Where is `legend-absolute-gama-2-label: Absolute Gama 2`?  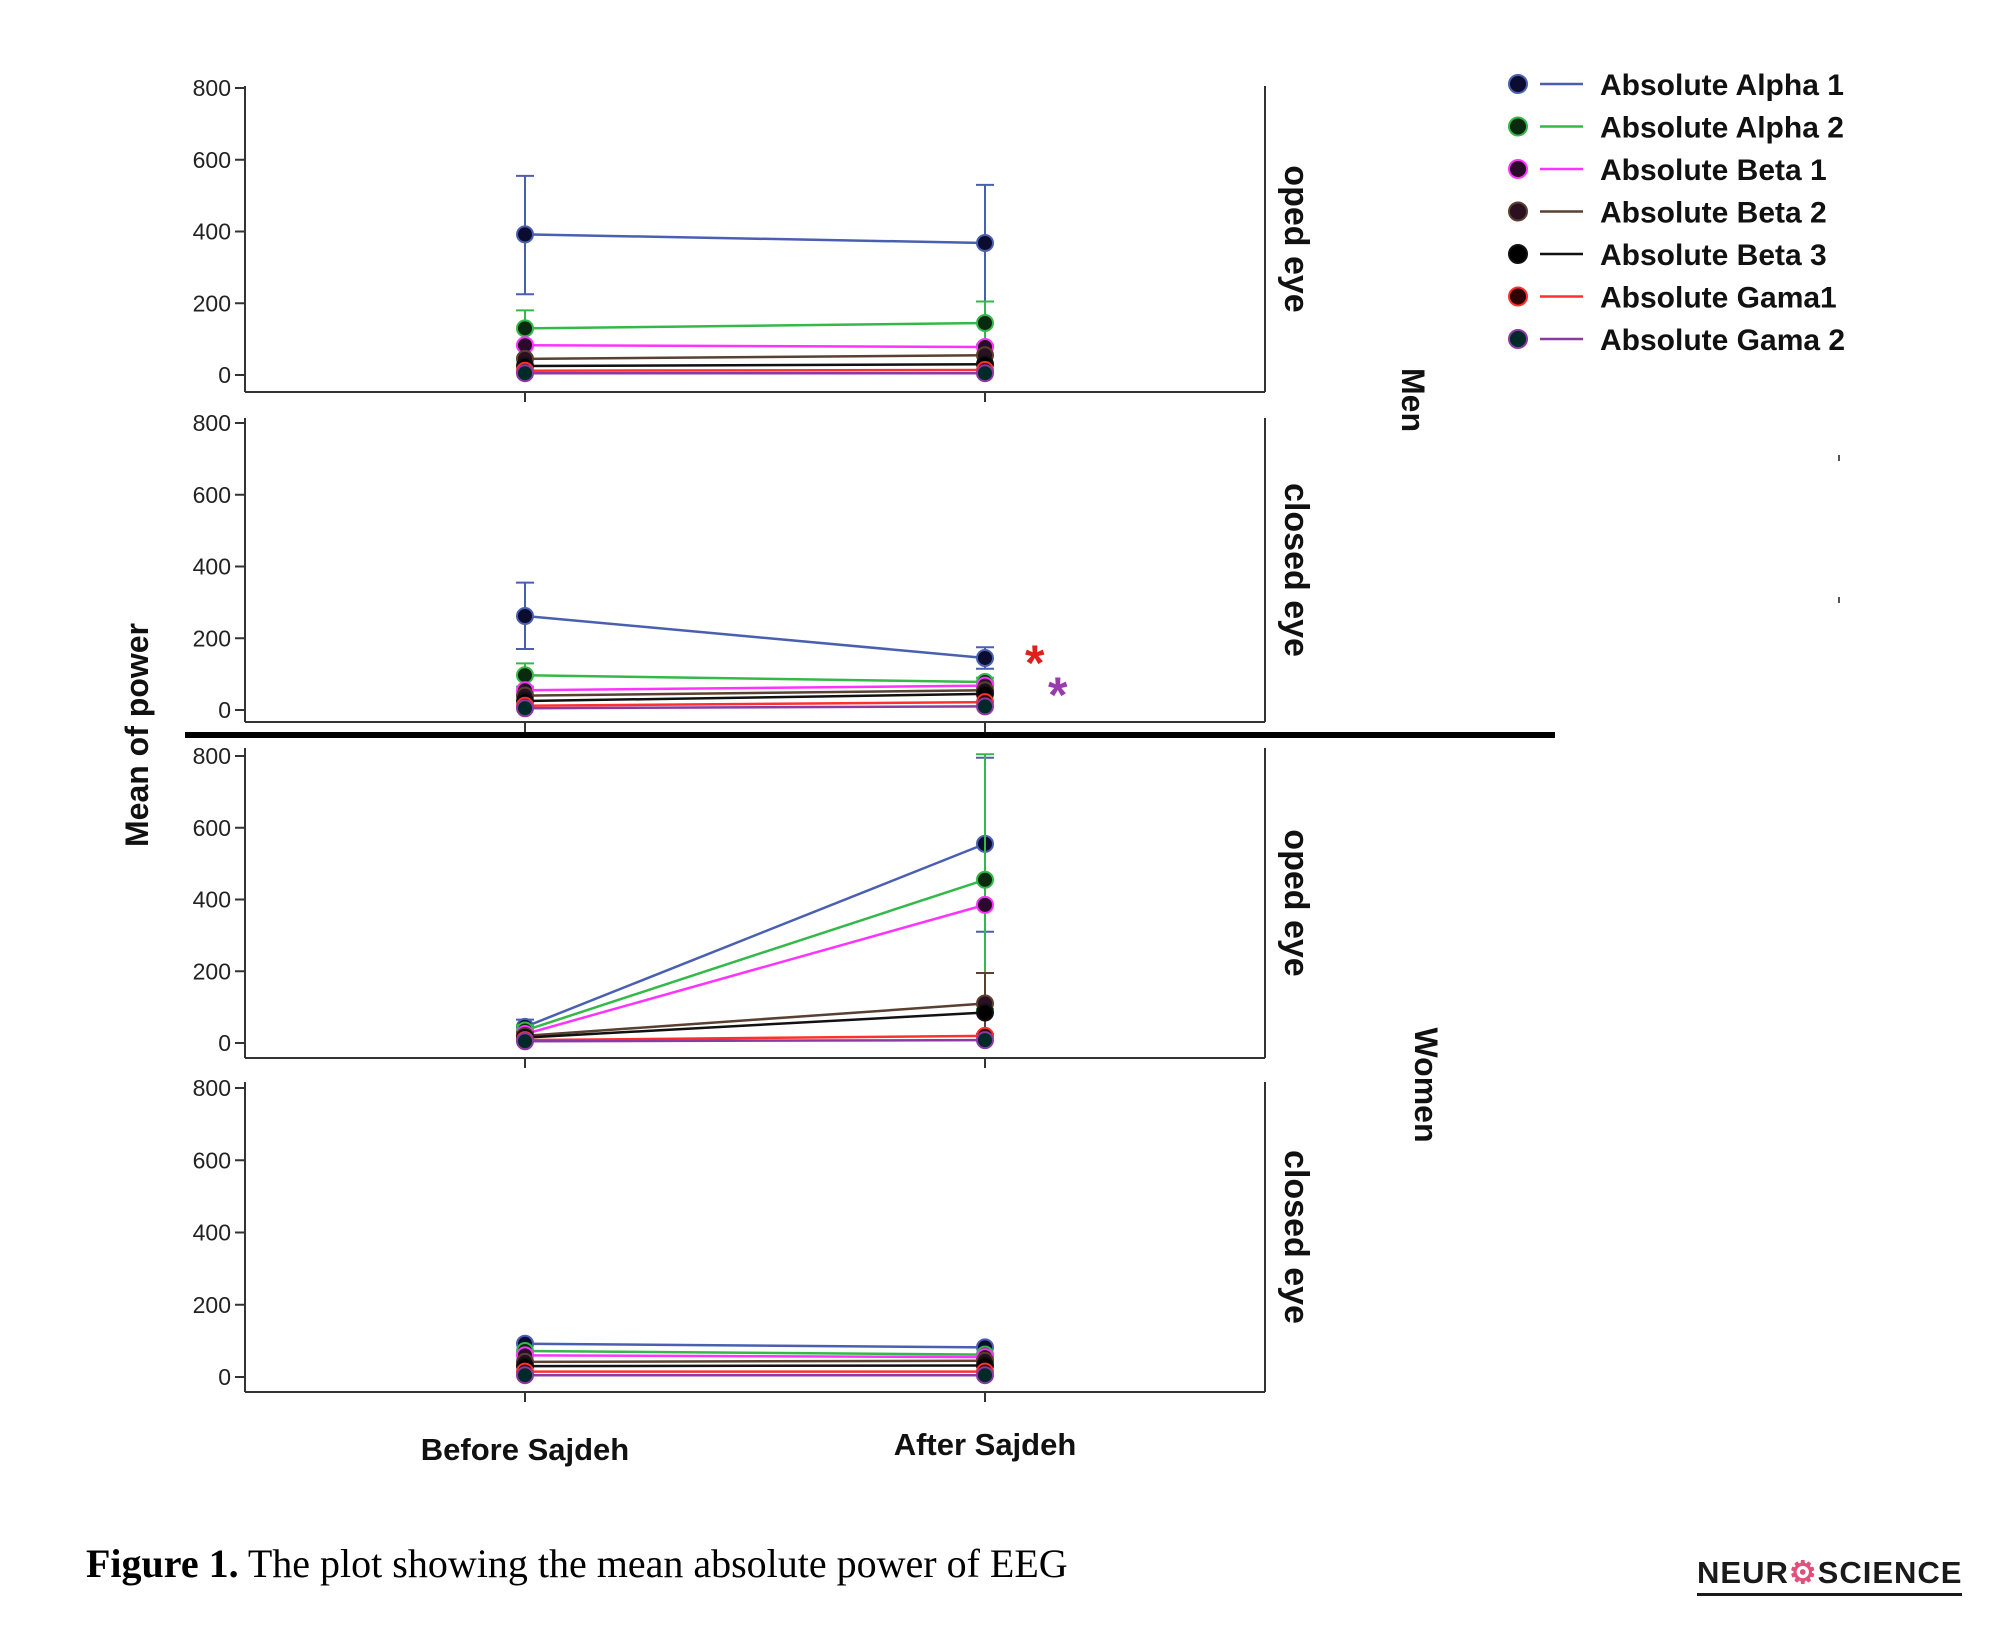 legend-absolute-gama-2-label: Absolute Gama 2 is located at coordinates (1722, 340).